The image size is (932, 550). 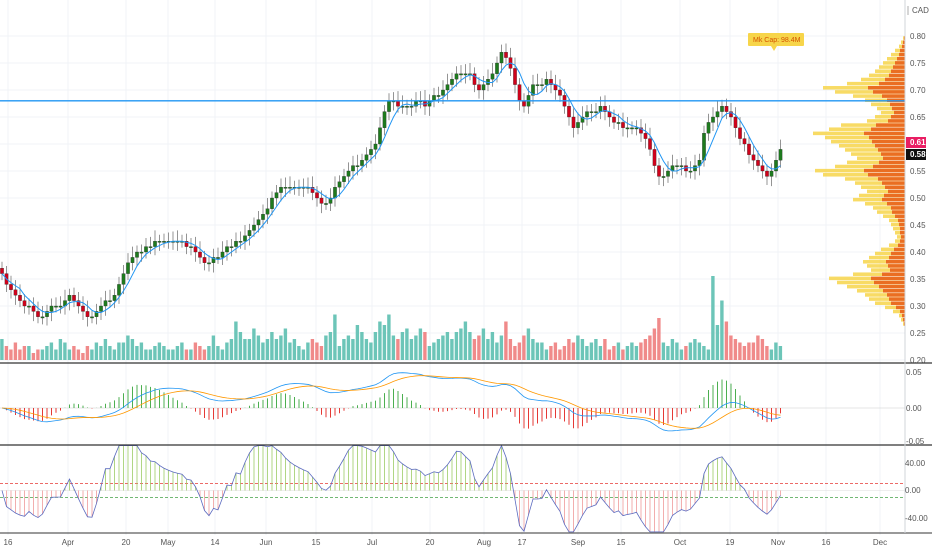 What do you see at coordinates (826, 542) in the screenshot?
I see `x-tick-label: 16` at bounding box center [826, 542].